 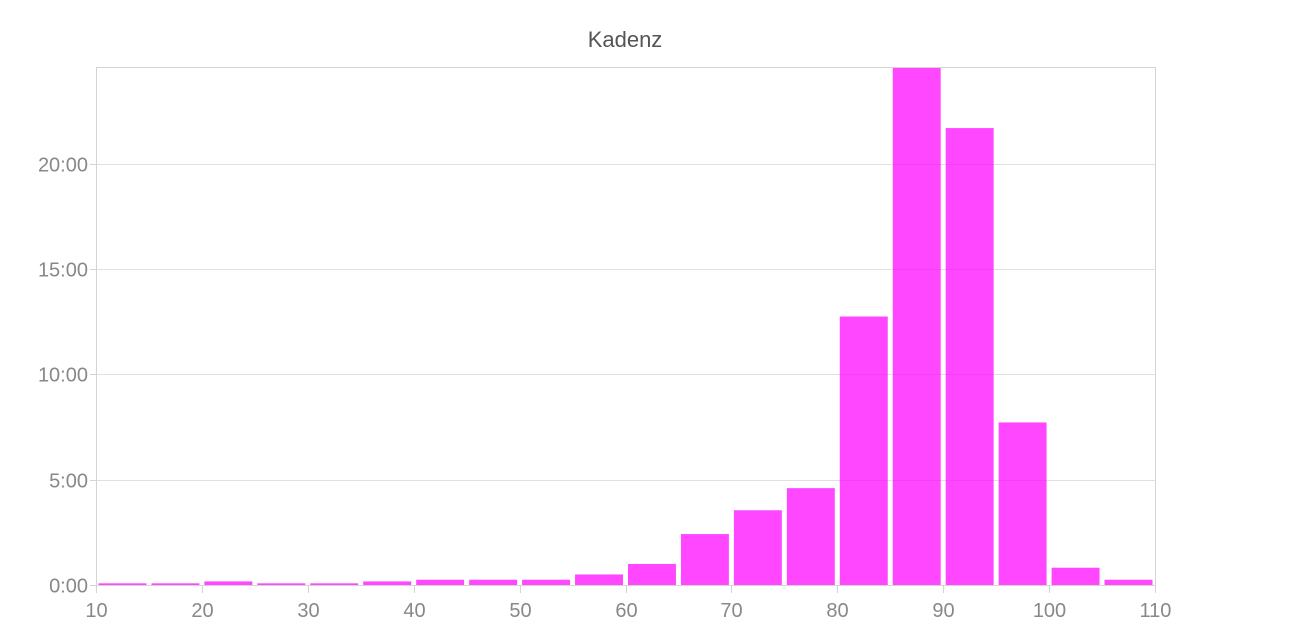 What do you see at coordinates (731, 611) in the screenshot?
I see `x-tick-label: 70` at bounding box center [731, 611].